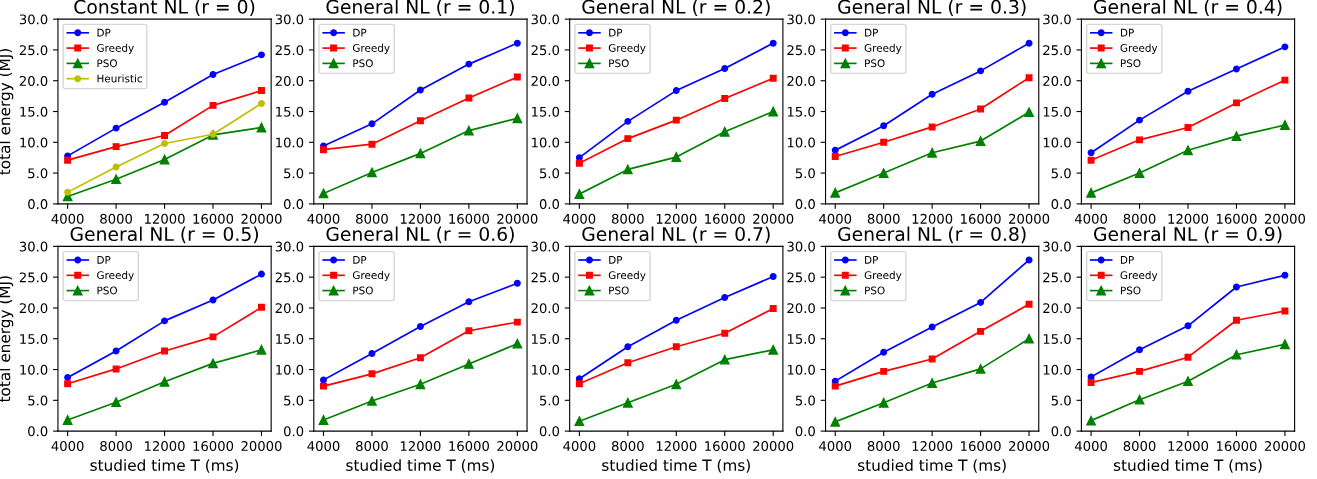  I want to click on chart-title: General NL (r = 0.5), so click(164, 235).